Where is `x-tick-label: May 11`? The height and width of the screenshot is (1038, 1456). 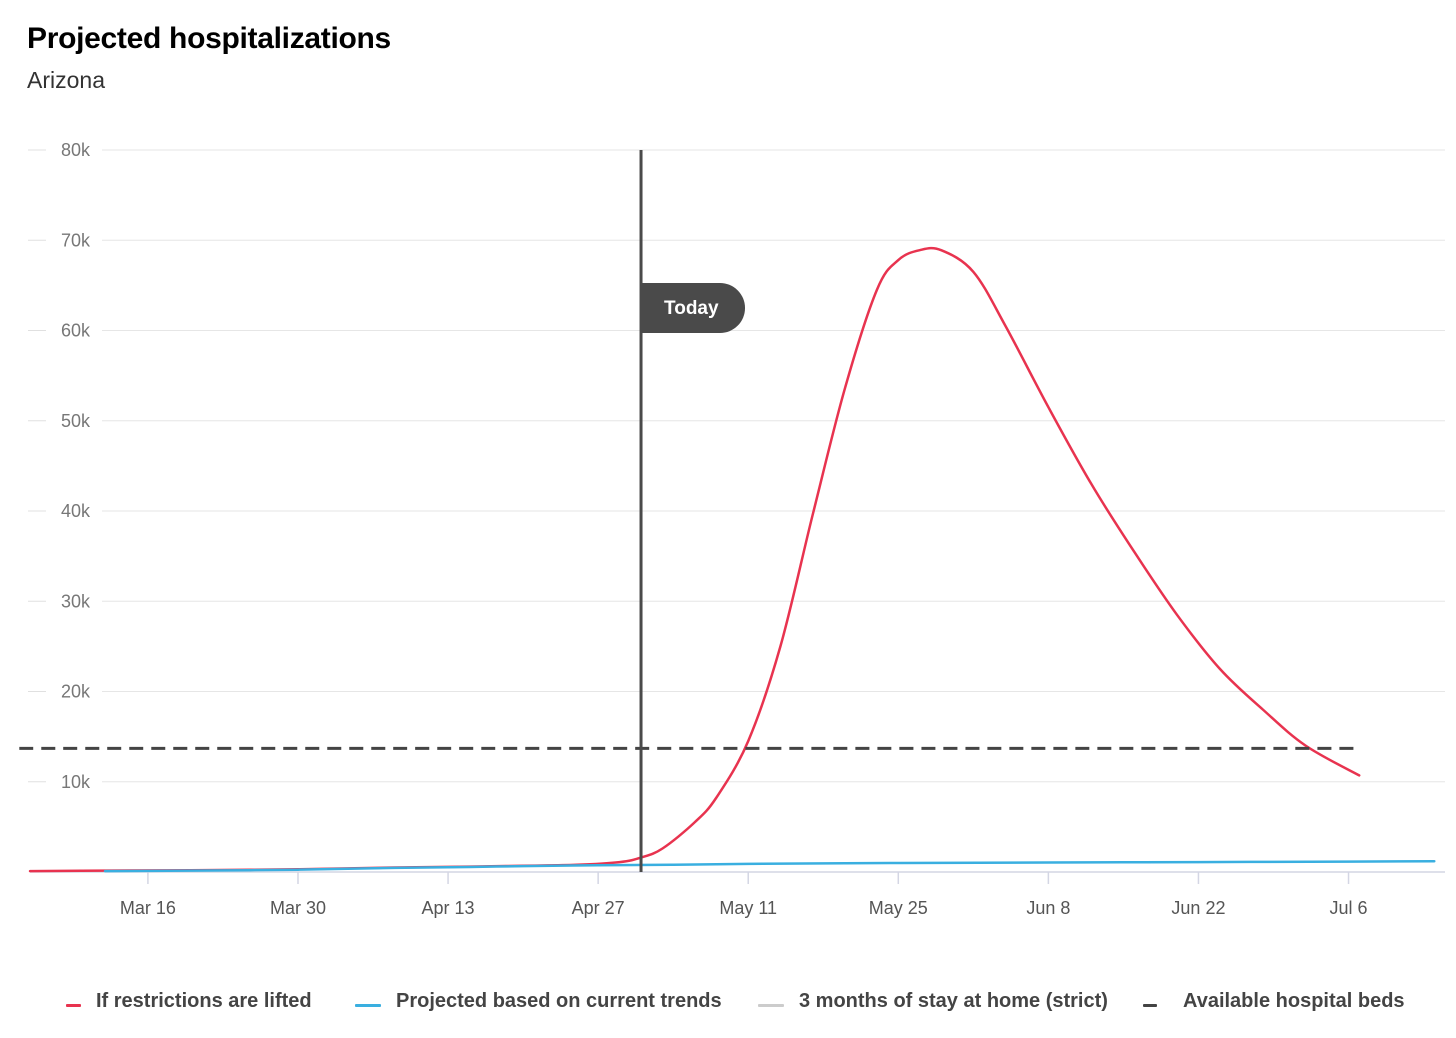
x-tick-label: May 11 is located at coordinates (748, 908).